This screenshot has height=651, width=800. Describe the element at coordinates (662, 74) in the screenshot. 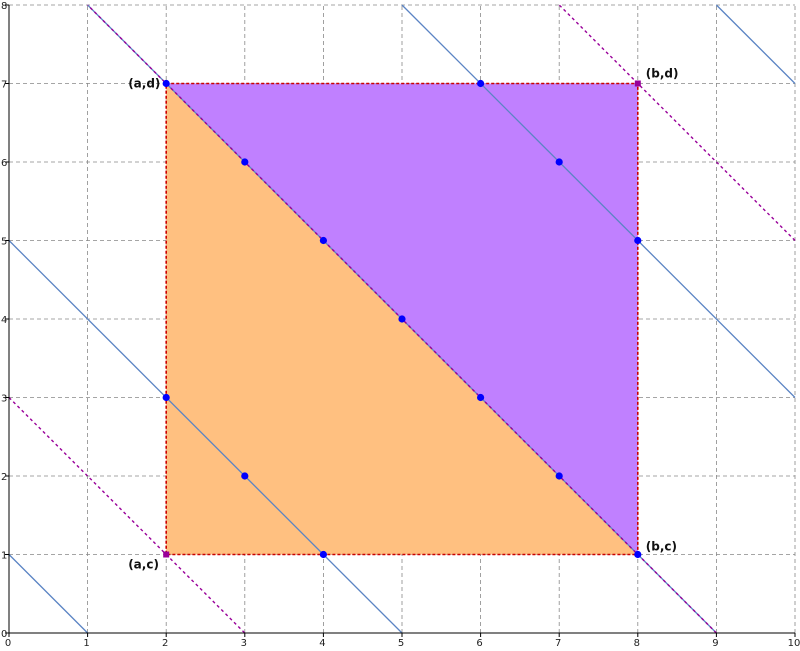

I see `corner-label: (b,d)` at that location.